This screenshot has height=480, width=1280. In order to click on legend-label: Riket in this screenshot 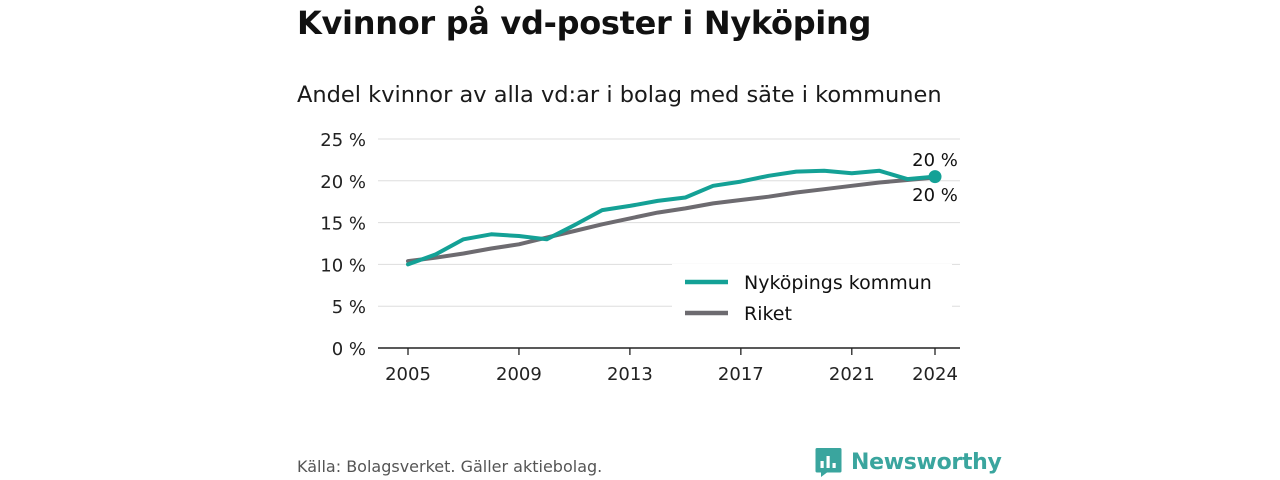, I will do `click(768, 314)`.